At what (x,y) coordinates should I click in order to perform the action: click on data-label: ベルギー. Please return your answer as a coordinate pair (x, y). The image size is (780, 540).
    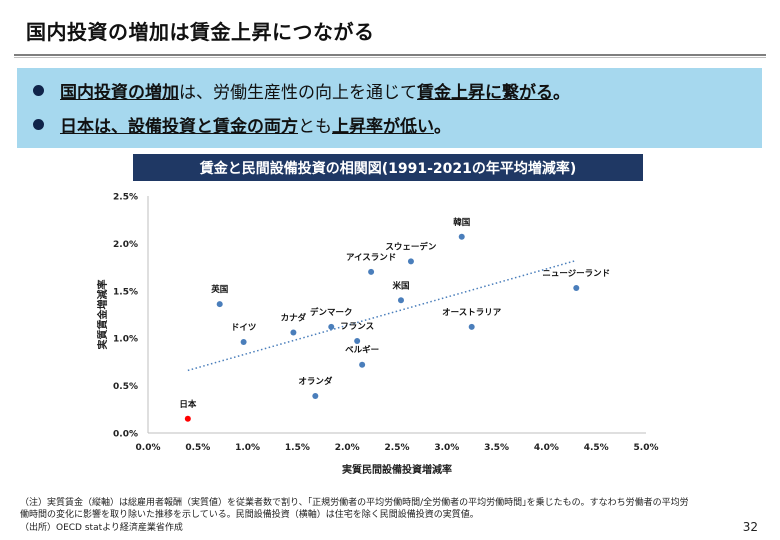
    Looking at the image, I should click on (362, 350).